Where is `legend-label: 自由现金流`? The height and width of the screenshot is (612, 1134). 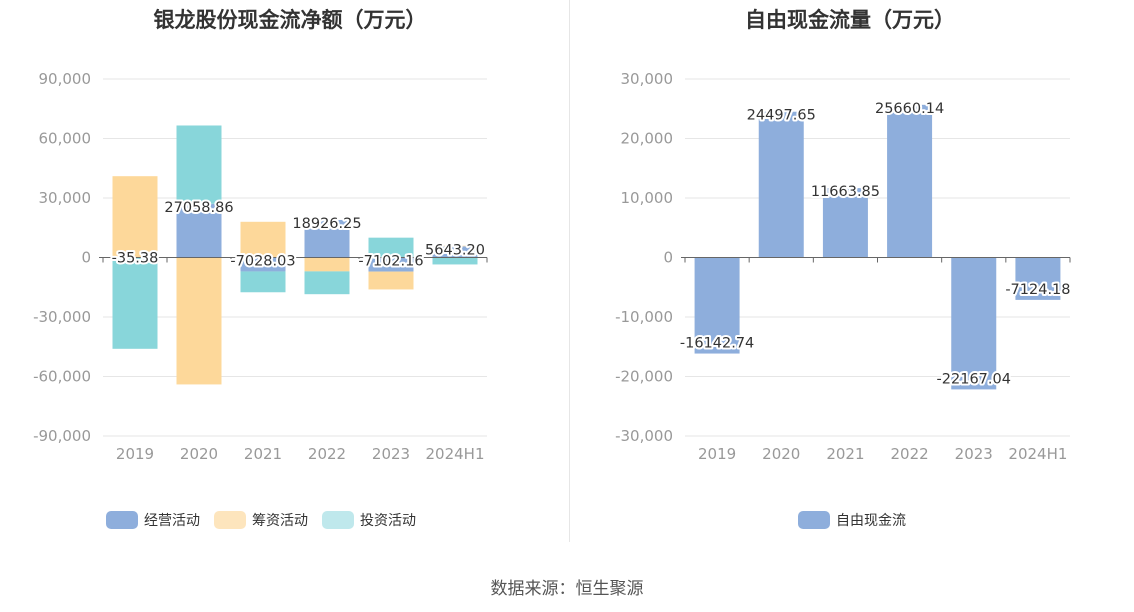 legend-label: 自由现金流 is located at coordinates (871, 521).